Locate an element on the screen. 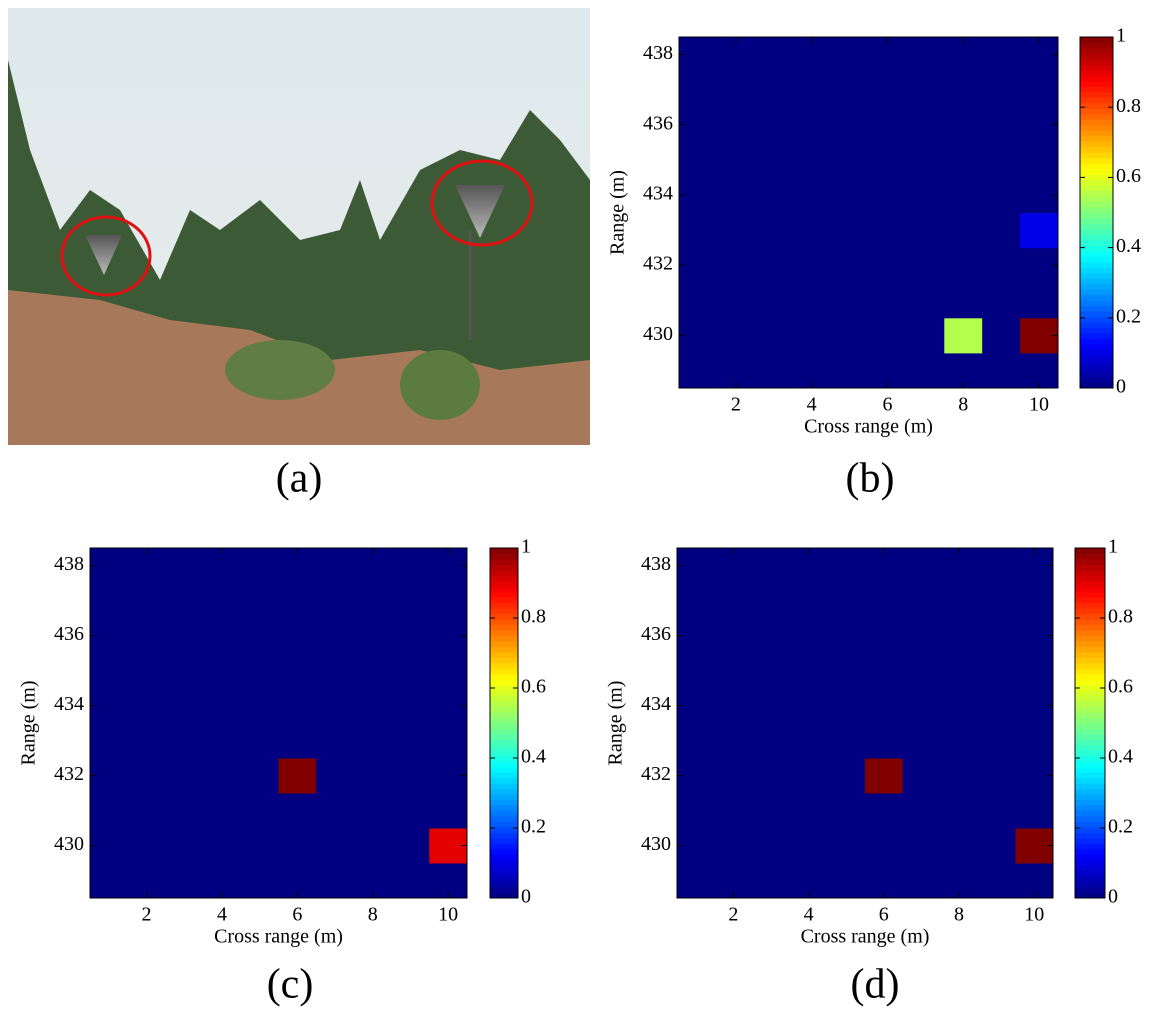 The width and height of the screenshot is (1157, 1014). caption: (a) is located at coordinates (299, 479).